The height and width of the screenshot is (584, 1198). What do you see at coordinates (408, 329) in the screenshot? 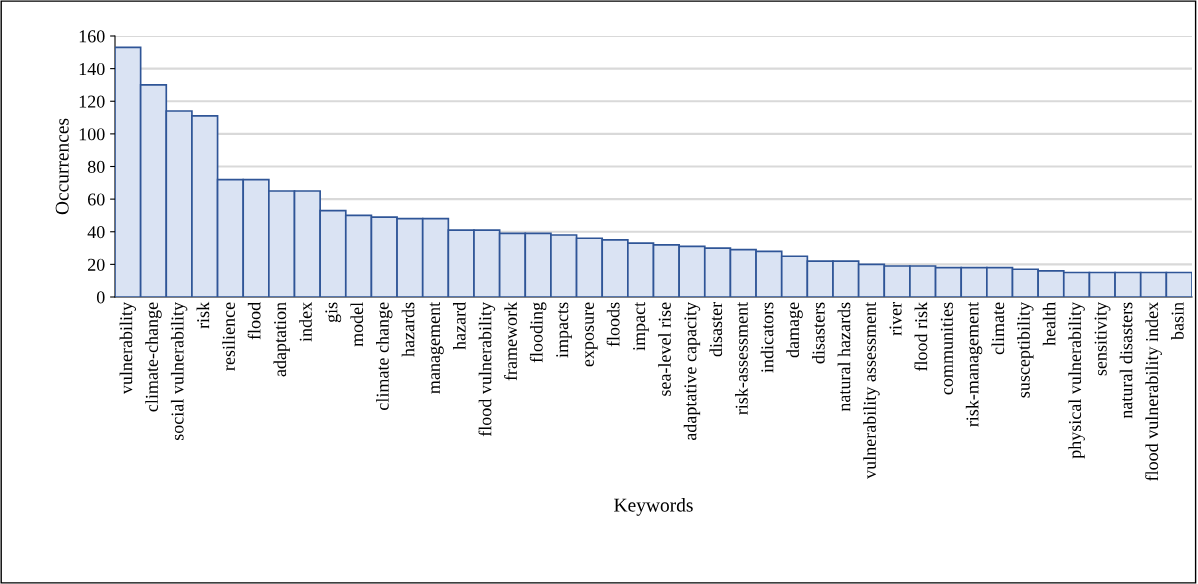
I see `x-tick-label: hazards` at bounding box center [408, 329].